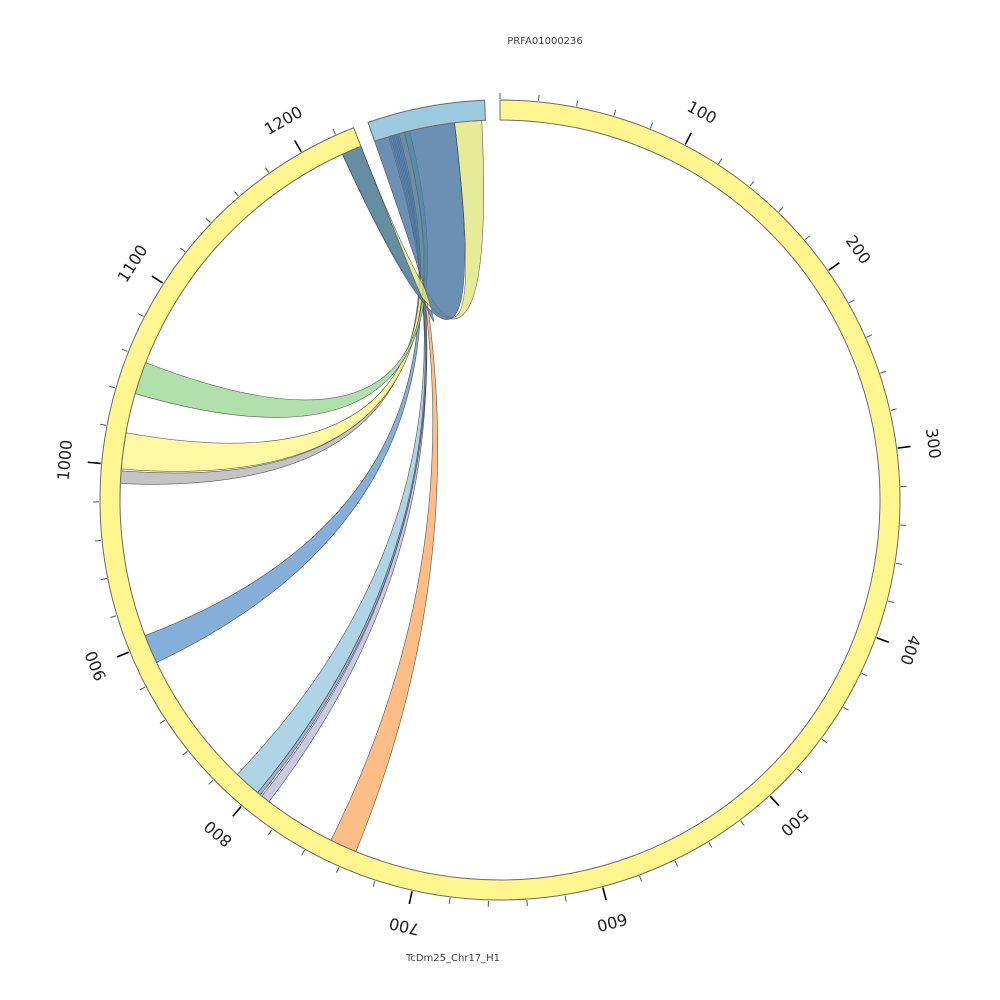  I want to click on tick-label: 1000, so click(65, 460).